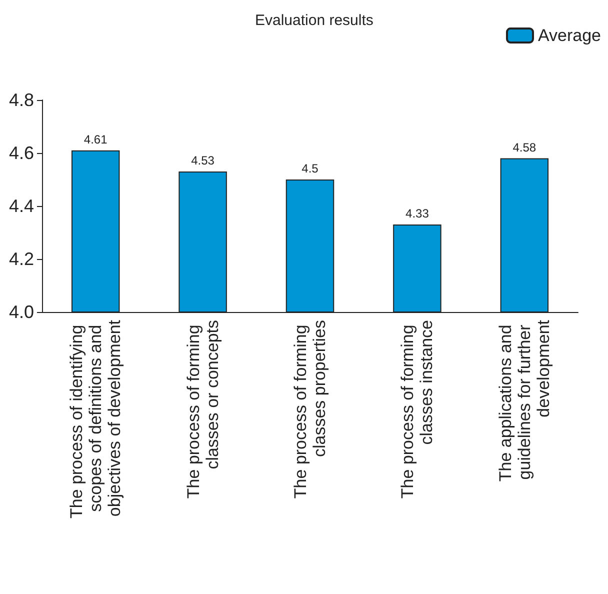 This screenshot has width=608, height=594. I want to click on y-tick-label: 4.6, so click(21, 153).